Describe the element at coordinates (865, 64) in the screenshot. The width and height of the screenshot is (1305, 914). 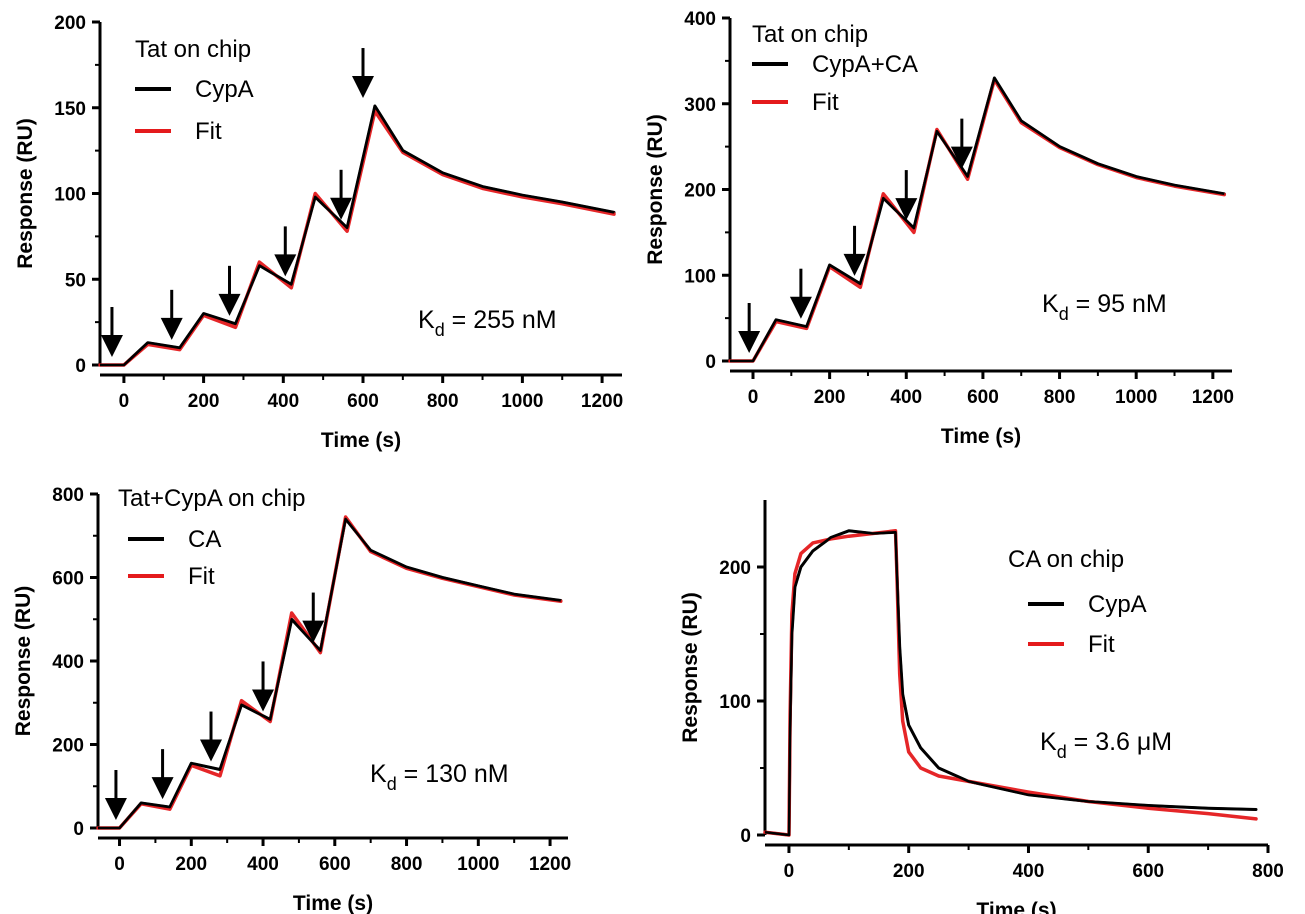
I see `legend-label: CypA+CA` at that location.